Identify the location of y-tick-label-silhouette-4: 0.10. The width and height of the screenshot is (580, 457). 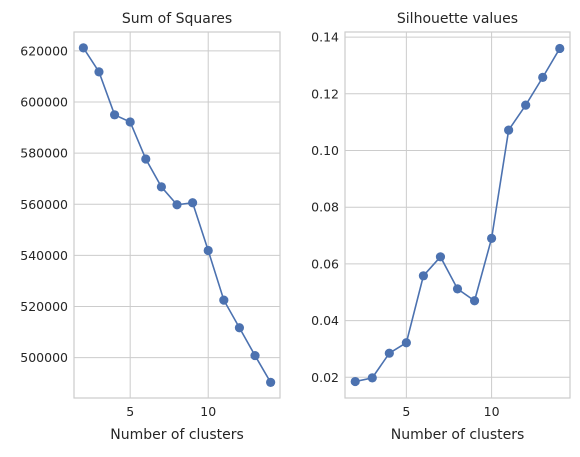
(325, 150).